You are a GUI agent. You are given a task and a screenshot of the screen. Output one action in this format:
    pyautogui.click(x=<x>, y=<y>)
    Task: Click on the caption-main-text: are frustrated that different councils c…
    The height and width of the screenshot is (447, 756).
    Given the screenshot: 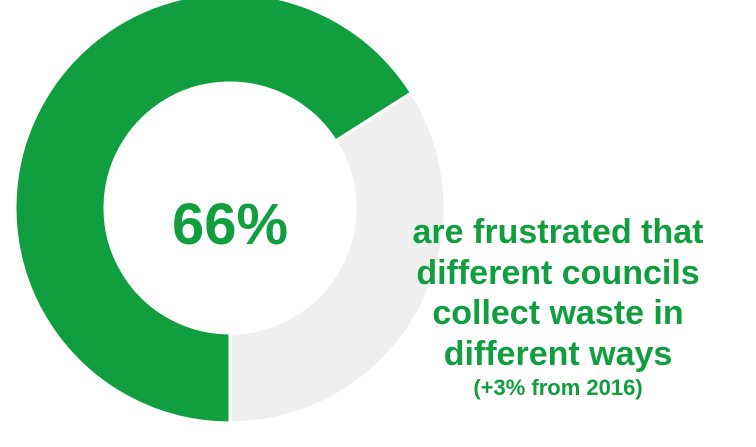 What is the action you would take?
    pyautogui.click(x=558, y=293)
    